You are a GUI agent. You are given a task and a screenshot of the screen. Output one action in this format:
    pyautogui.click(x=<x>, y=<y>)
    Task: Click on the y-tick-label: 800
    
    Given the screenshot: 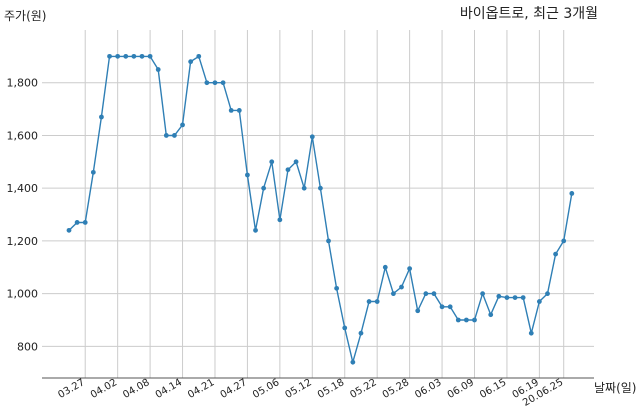 What is the action you would take?
    pyautogui.click(x=27, y=346)
    